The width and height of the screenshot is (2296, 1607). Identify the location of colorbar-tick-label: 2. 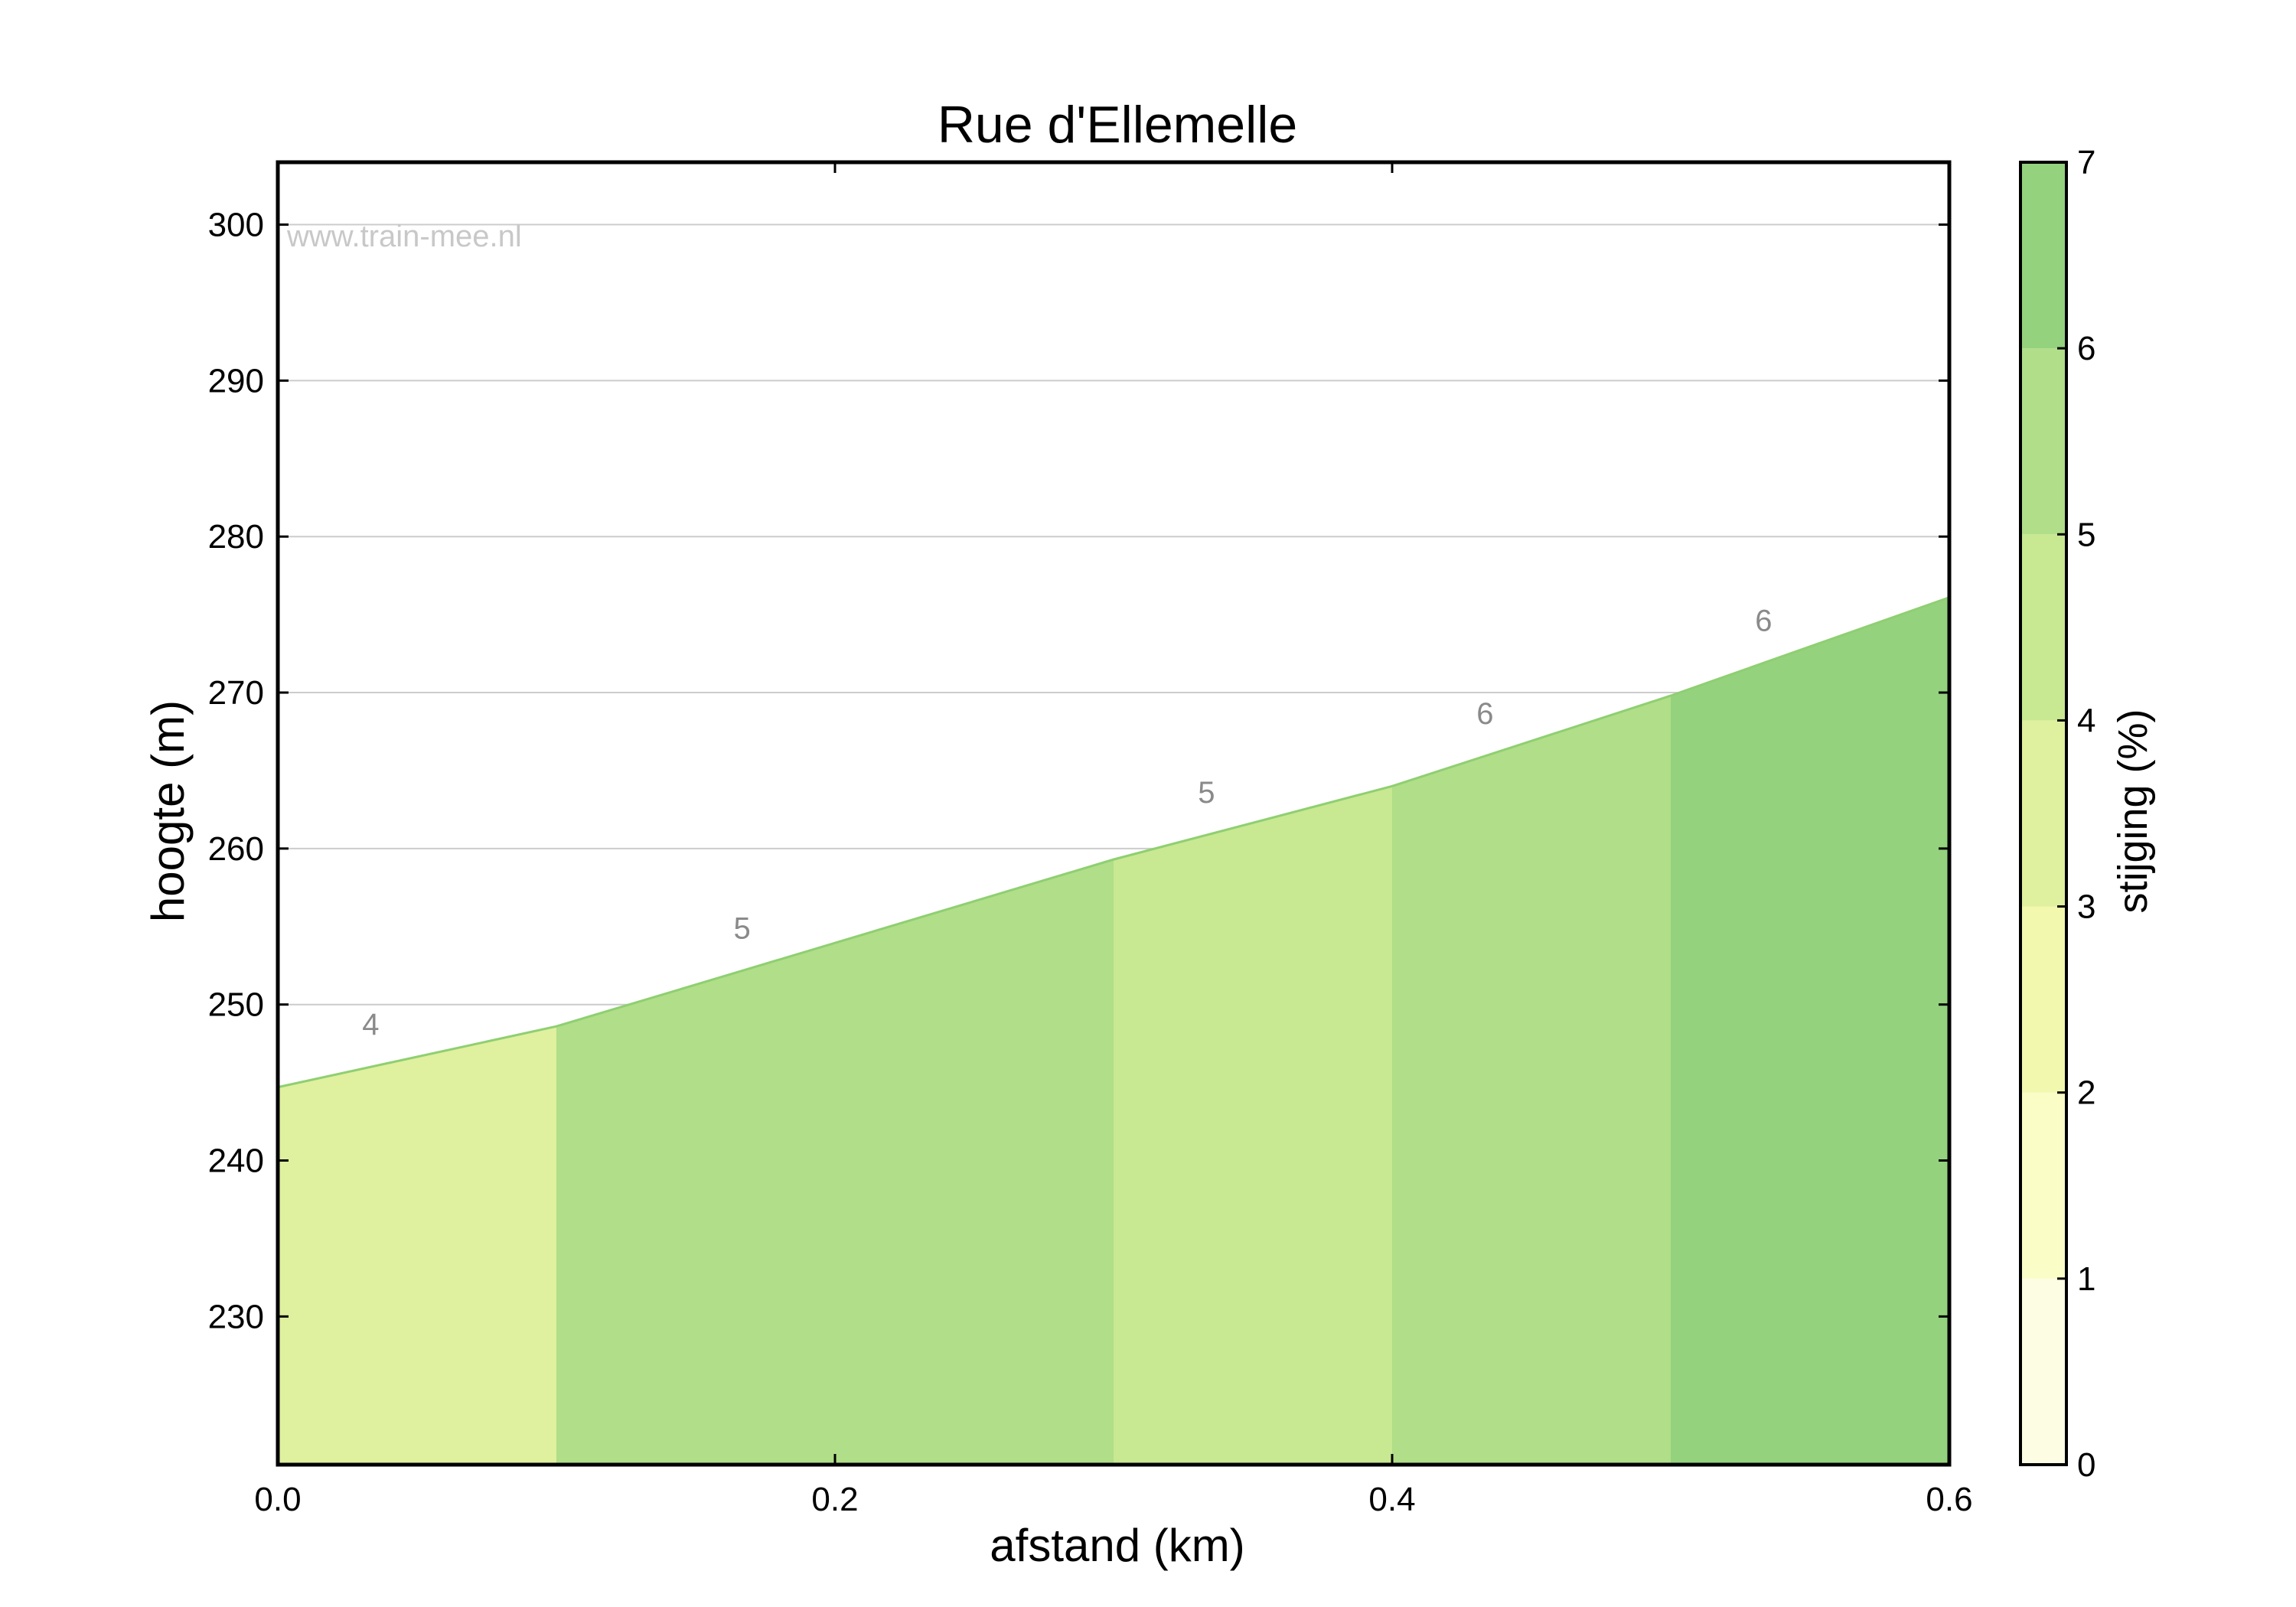
(2086, 1093).